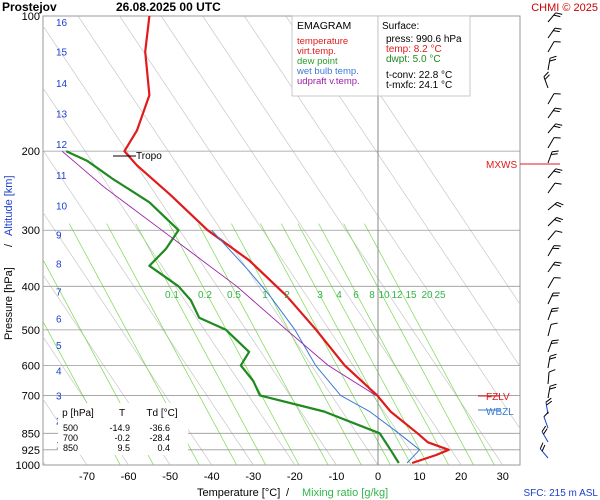  What do you see at coordinates (59, 346) in the screenshot?
I see `altitude-tick-label: 5` at bounding box center [59, 346].